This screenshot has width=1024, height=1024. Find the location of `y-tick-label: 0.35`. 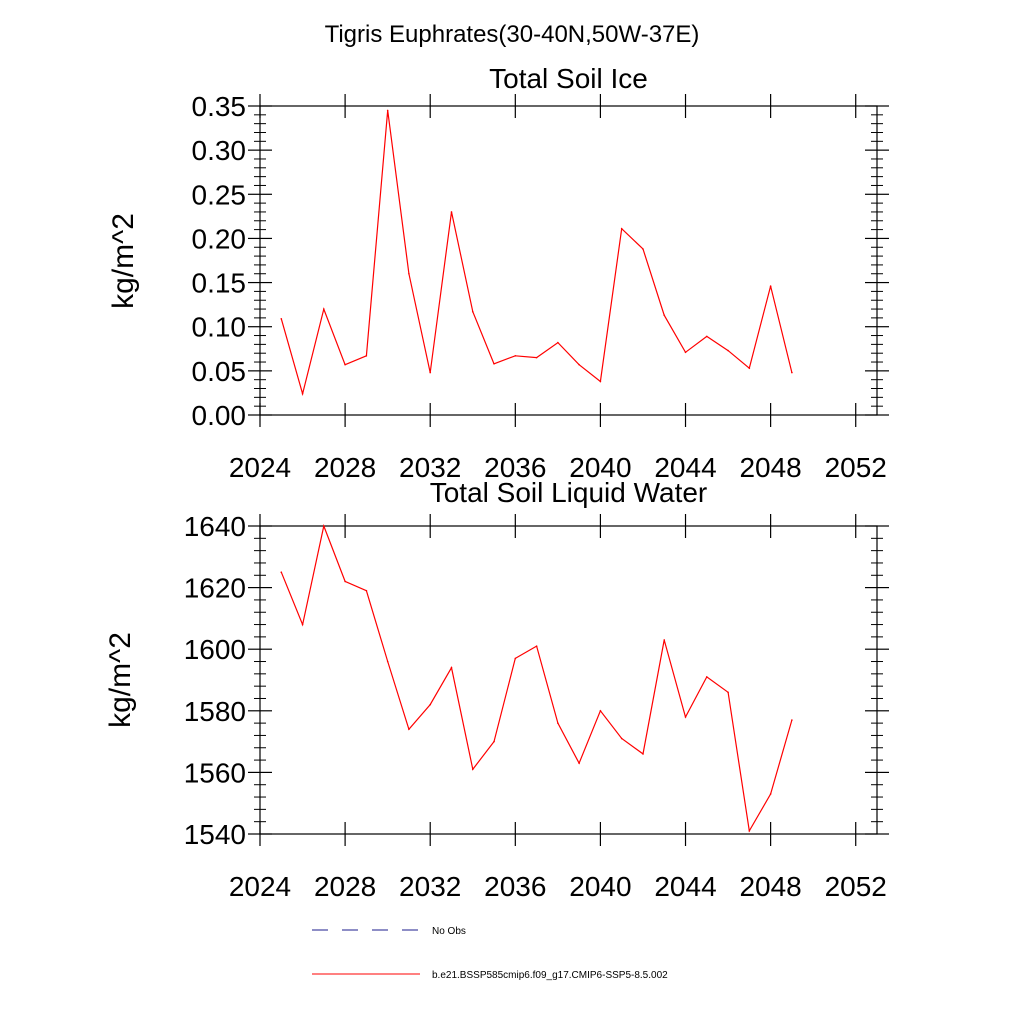

y-tick-label: 0.35 is located at coordinates (219, 106).